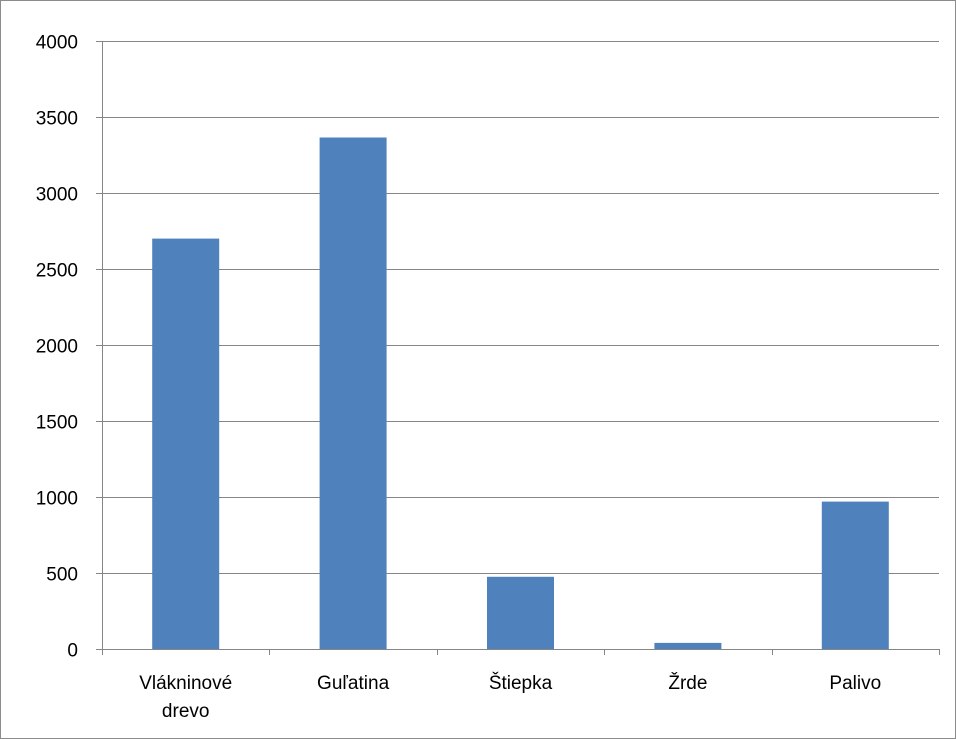  I want to click on x-category-label-line: Vlákninové, so click(185, 683).